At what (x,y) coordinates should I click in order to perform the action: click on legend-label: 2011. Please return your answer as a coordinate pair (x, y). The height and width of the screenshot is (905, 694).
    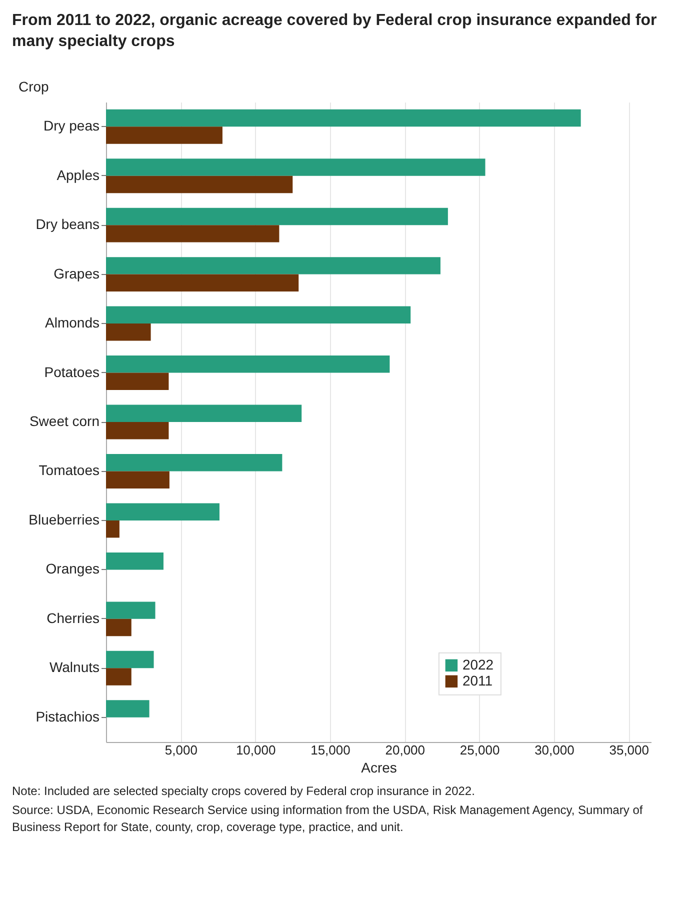
    Looking at the image, I should click on (477, 680).